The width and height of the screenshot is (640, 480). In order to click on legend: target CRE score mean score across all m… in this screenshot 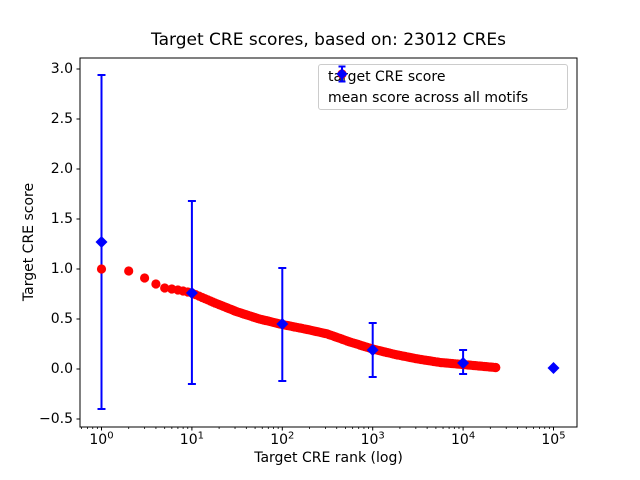, I will do `click(443, 87)`.